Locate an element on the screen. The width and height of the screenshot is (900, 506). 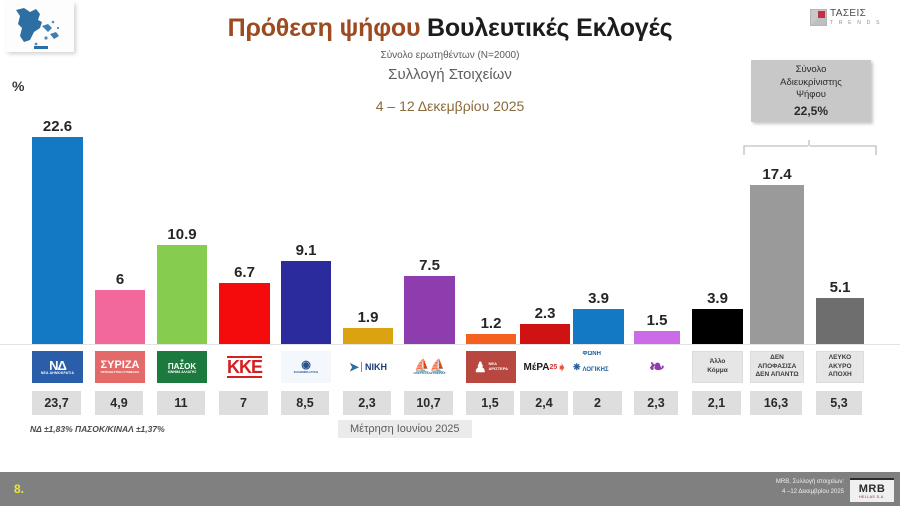
party-logo-11: Άλλο Κόμμα is located at coordinates (717, 367).